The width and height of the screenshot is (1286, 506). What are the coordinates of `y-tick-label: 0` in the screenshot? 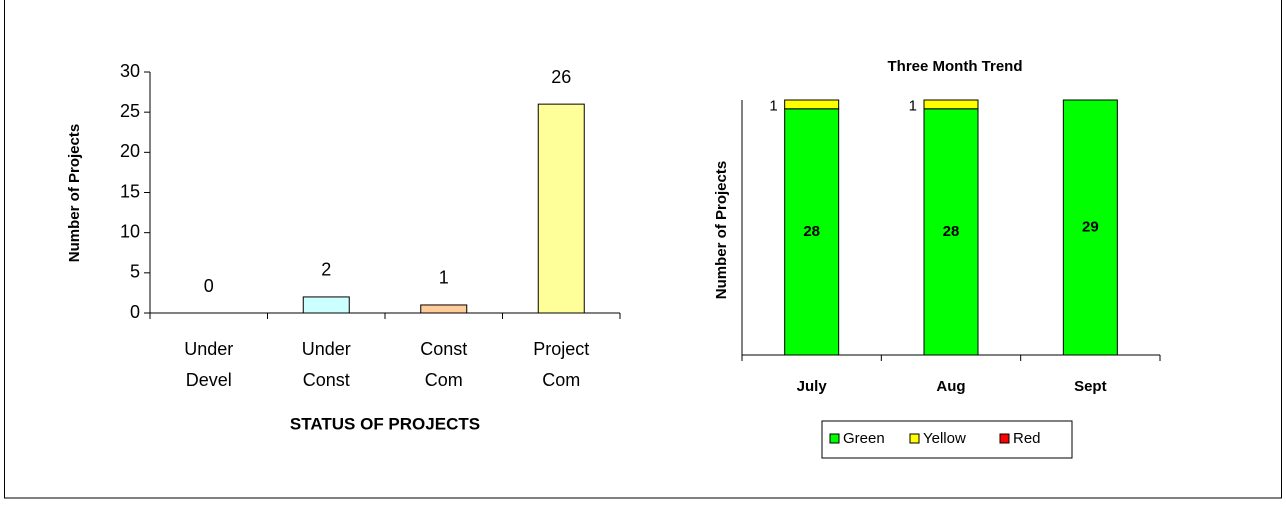 It's located at (135, 312).